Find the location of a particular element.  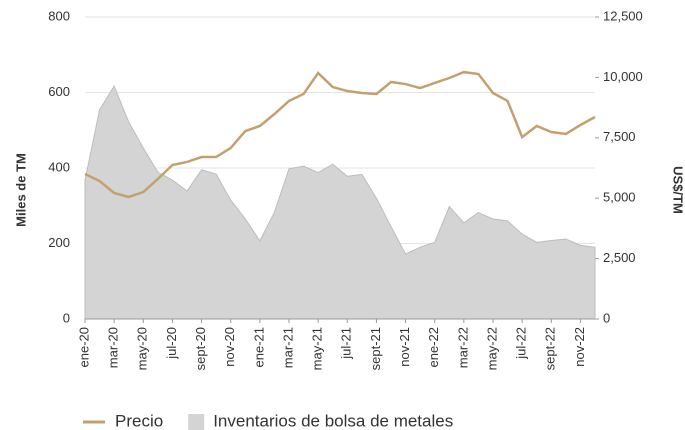

x-tick-label: may-21 is located at coordinates (317, 348).